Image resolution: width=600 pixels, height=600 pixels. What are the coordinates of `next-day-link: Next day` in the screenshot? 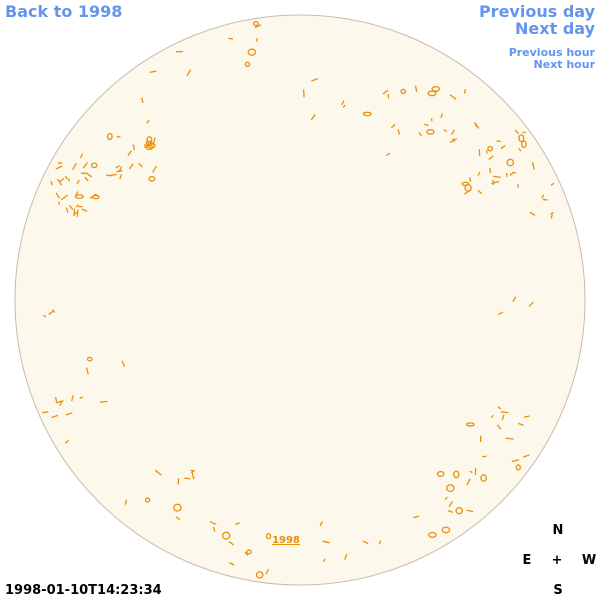 It's located at (555, 28).